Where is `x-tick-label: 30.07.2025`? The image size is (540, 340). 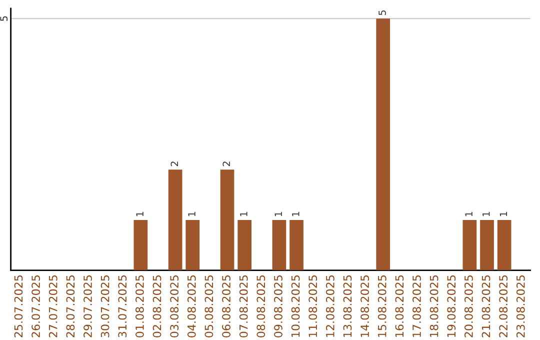
x-tick-label: 30.07.2025 is located at coordinates (105, 306).